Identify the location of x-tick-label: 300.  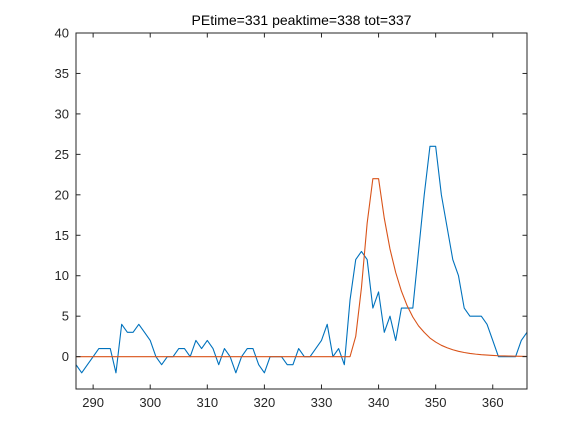
(150, 402).